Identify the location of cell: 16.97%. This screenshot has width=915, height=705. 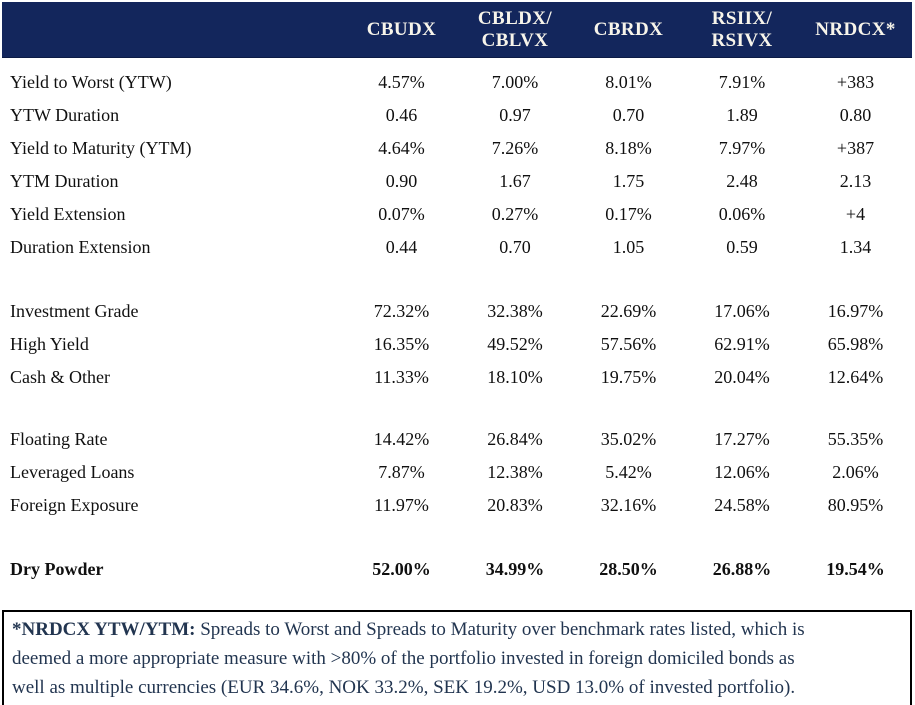
(855, 311).